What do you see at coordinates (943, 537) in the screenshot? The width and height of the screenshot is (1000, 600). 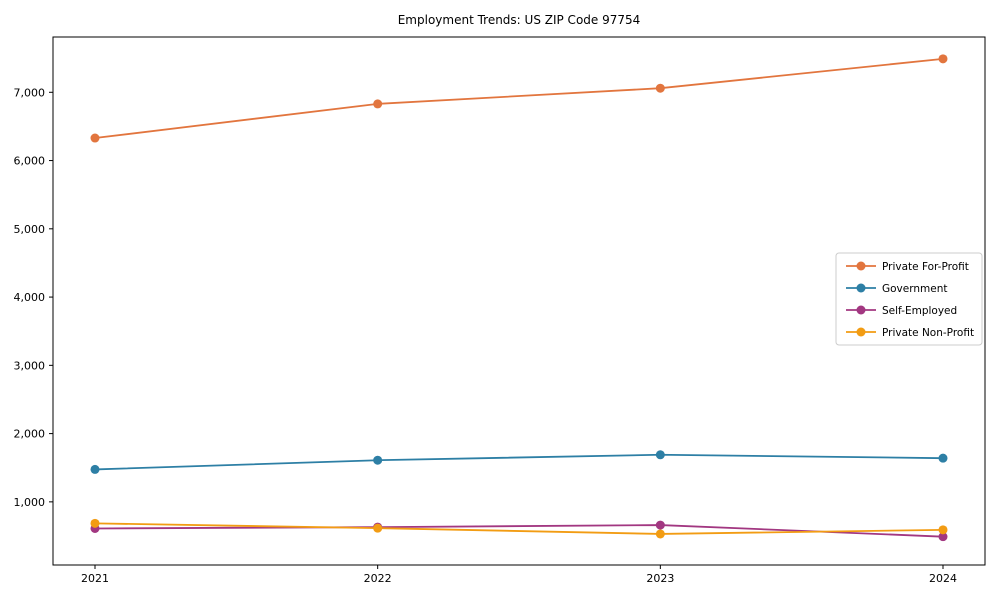 I see `data-point-self-employed-2024` at bounding box center [943, 537].